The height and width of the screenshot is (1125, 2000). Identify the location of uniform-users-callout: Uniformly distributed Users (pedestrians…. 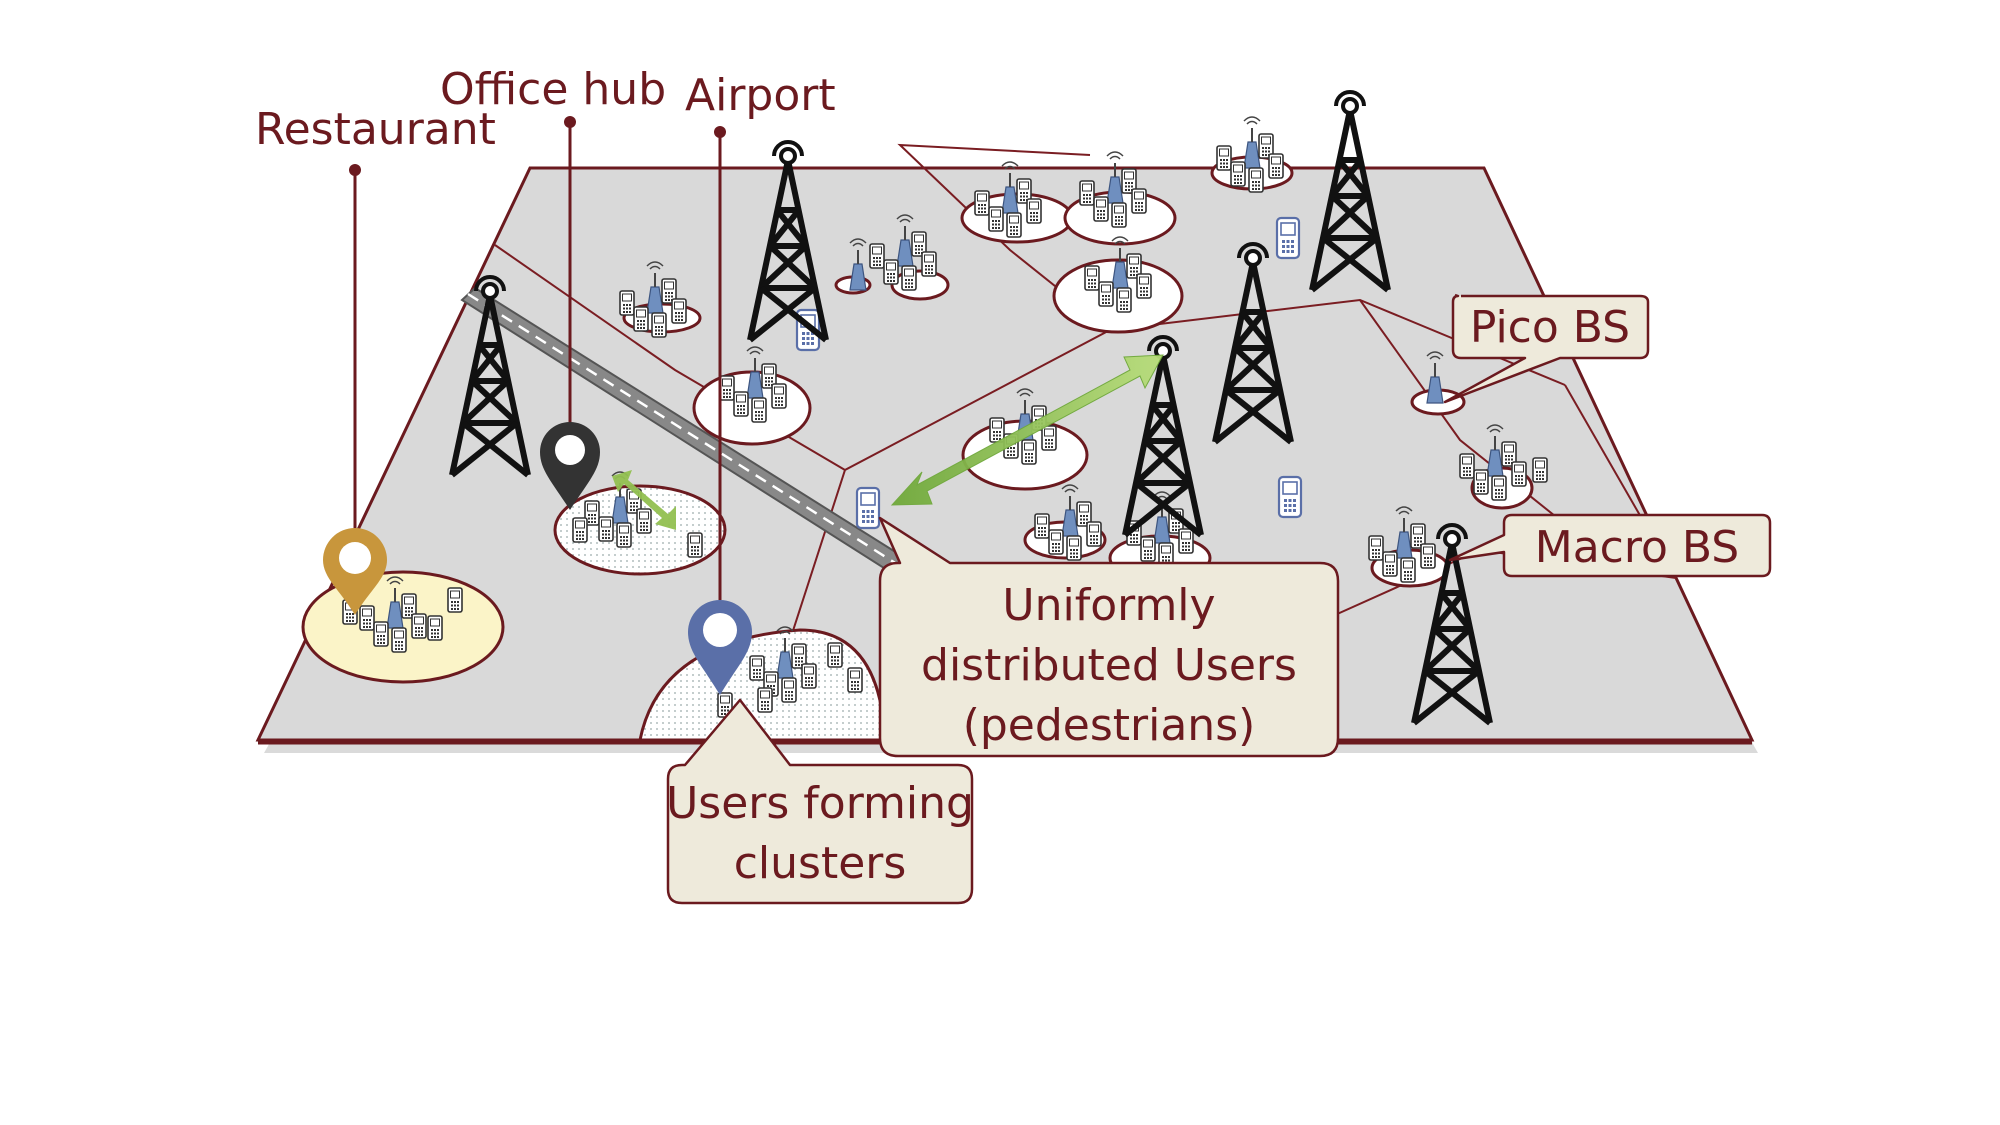
(1109, 637).